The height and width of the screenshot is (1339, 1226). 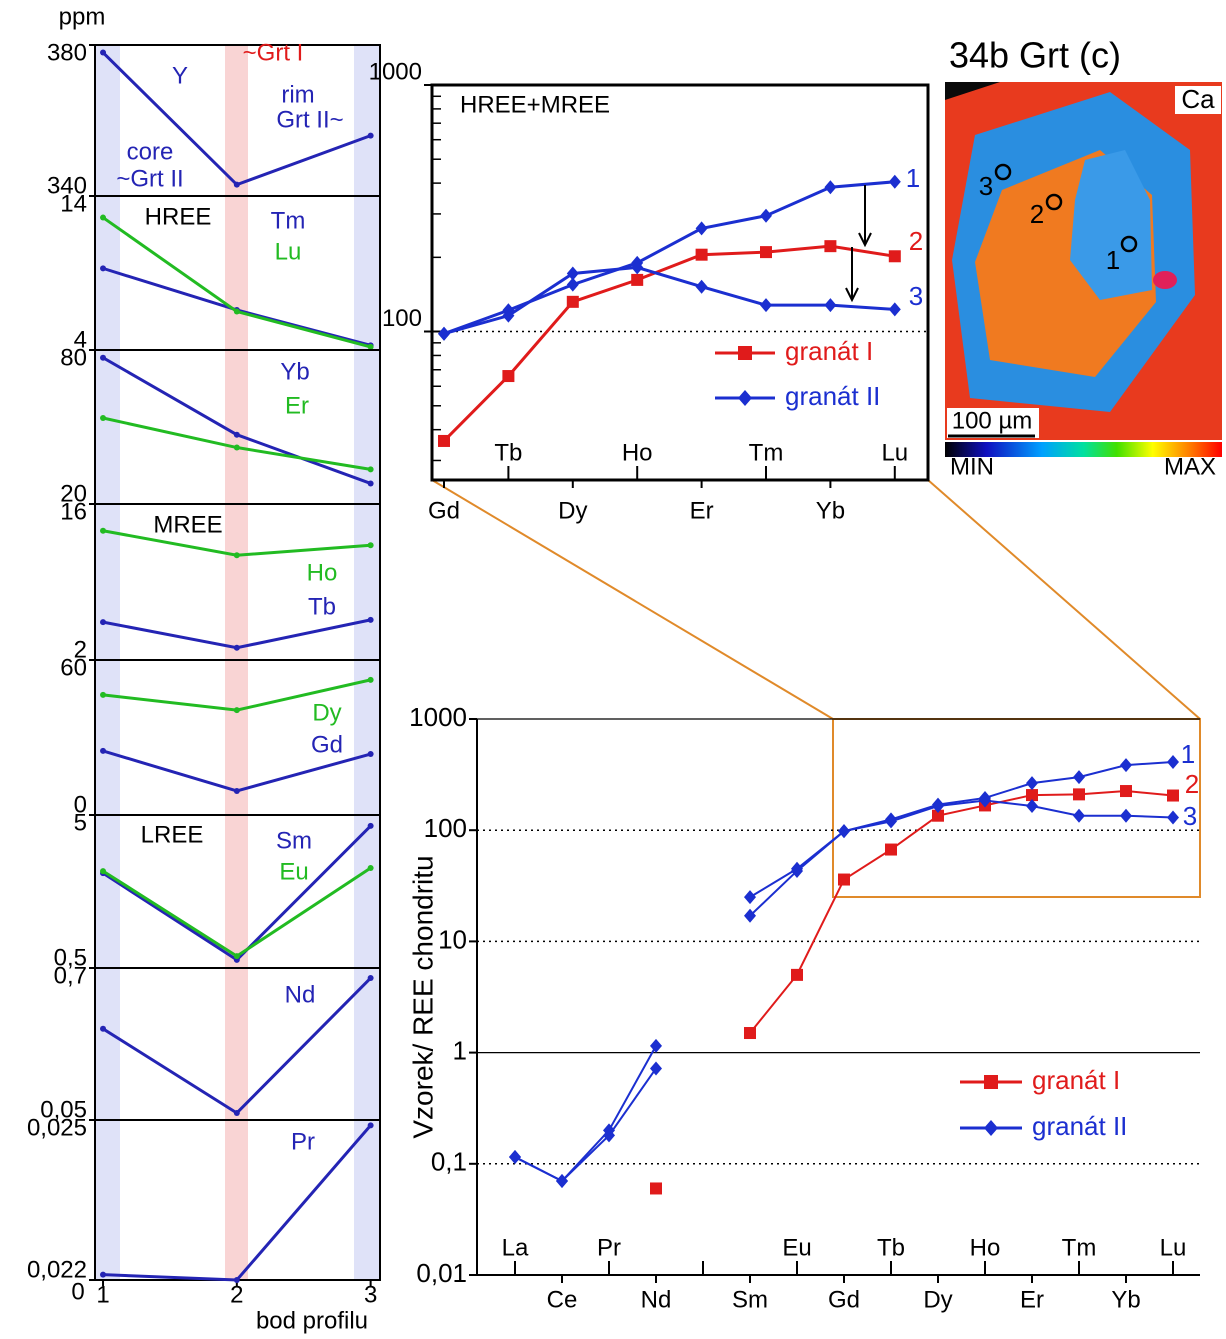 What do you see at coordinates (293, 871) in the screenshot?
I see `series-name: Eu` at bounding box center [293, 871].